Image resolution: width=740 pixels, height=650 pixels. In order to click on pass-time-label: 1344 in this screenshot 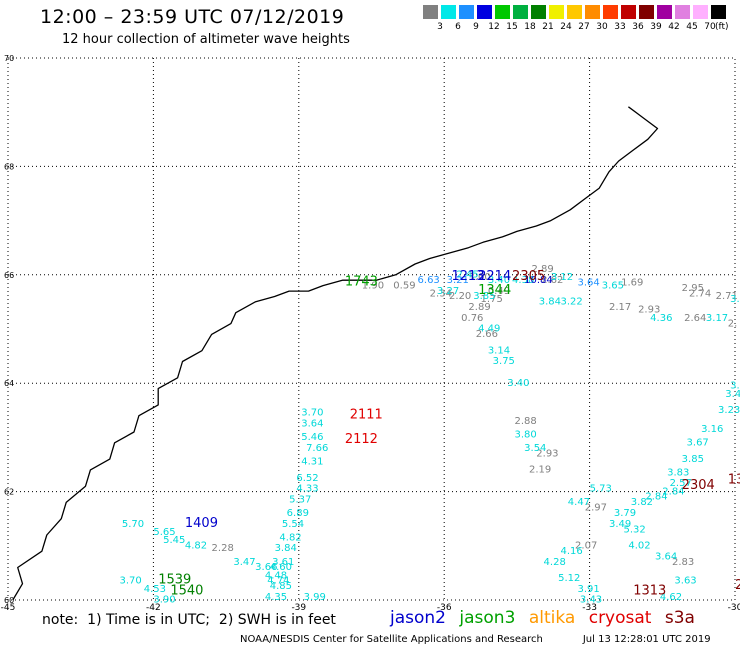, I will do `click(494, 290)`.